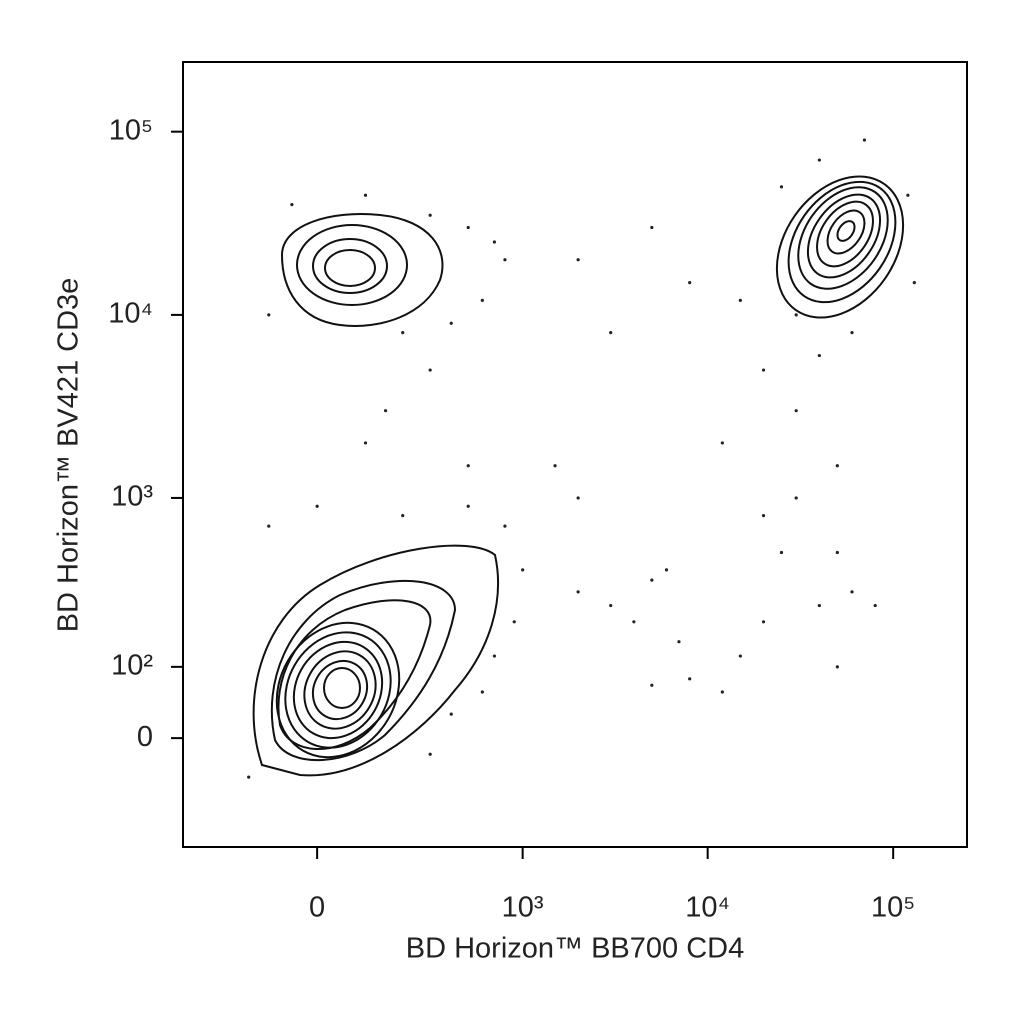 The height and width of the screenshot is (1024, 1024). Describe the element at coordinates (893, 908) in the screenshot. I see `x-tick-label: 10⁵` at that location.